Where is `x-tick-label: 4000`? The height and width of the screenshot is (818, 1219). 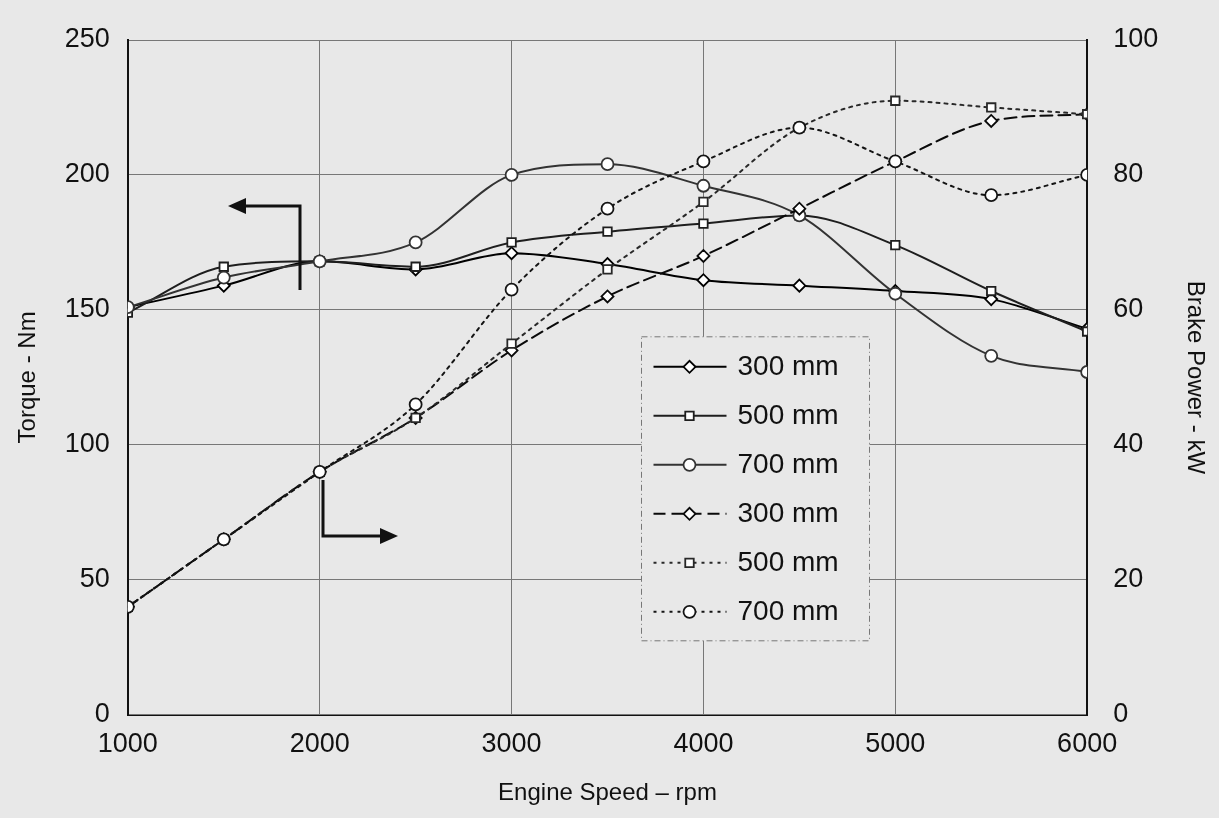 x-tick-label: 4000 is located at coordinates (703, 743).